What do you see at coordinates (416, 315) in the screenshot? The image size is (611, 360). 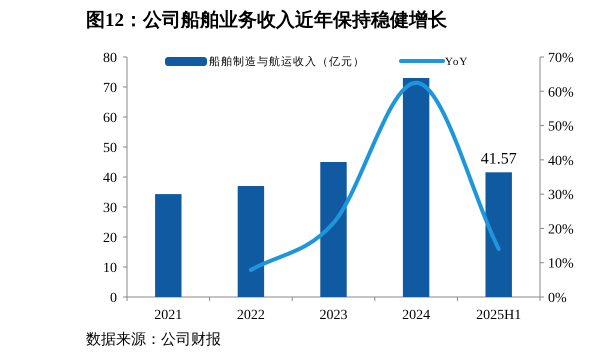 I see `x-tick-label: 2024` at bounding box center [416, 315].